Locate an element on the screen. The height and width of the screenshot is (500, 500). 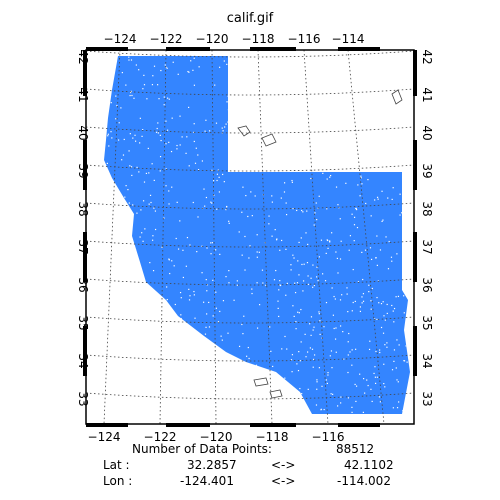
right-tick-label: 36 is located at coordinates (427, 284).